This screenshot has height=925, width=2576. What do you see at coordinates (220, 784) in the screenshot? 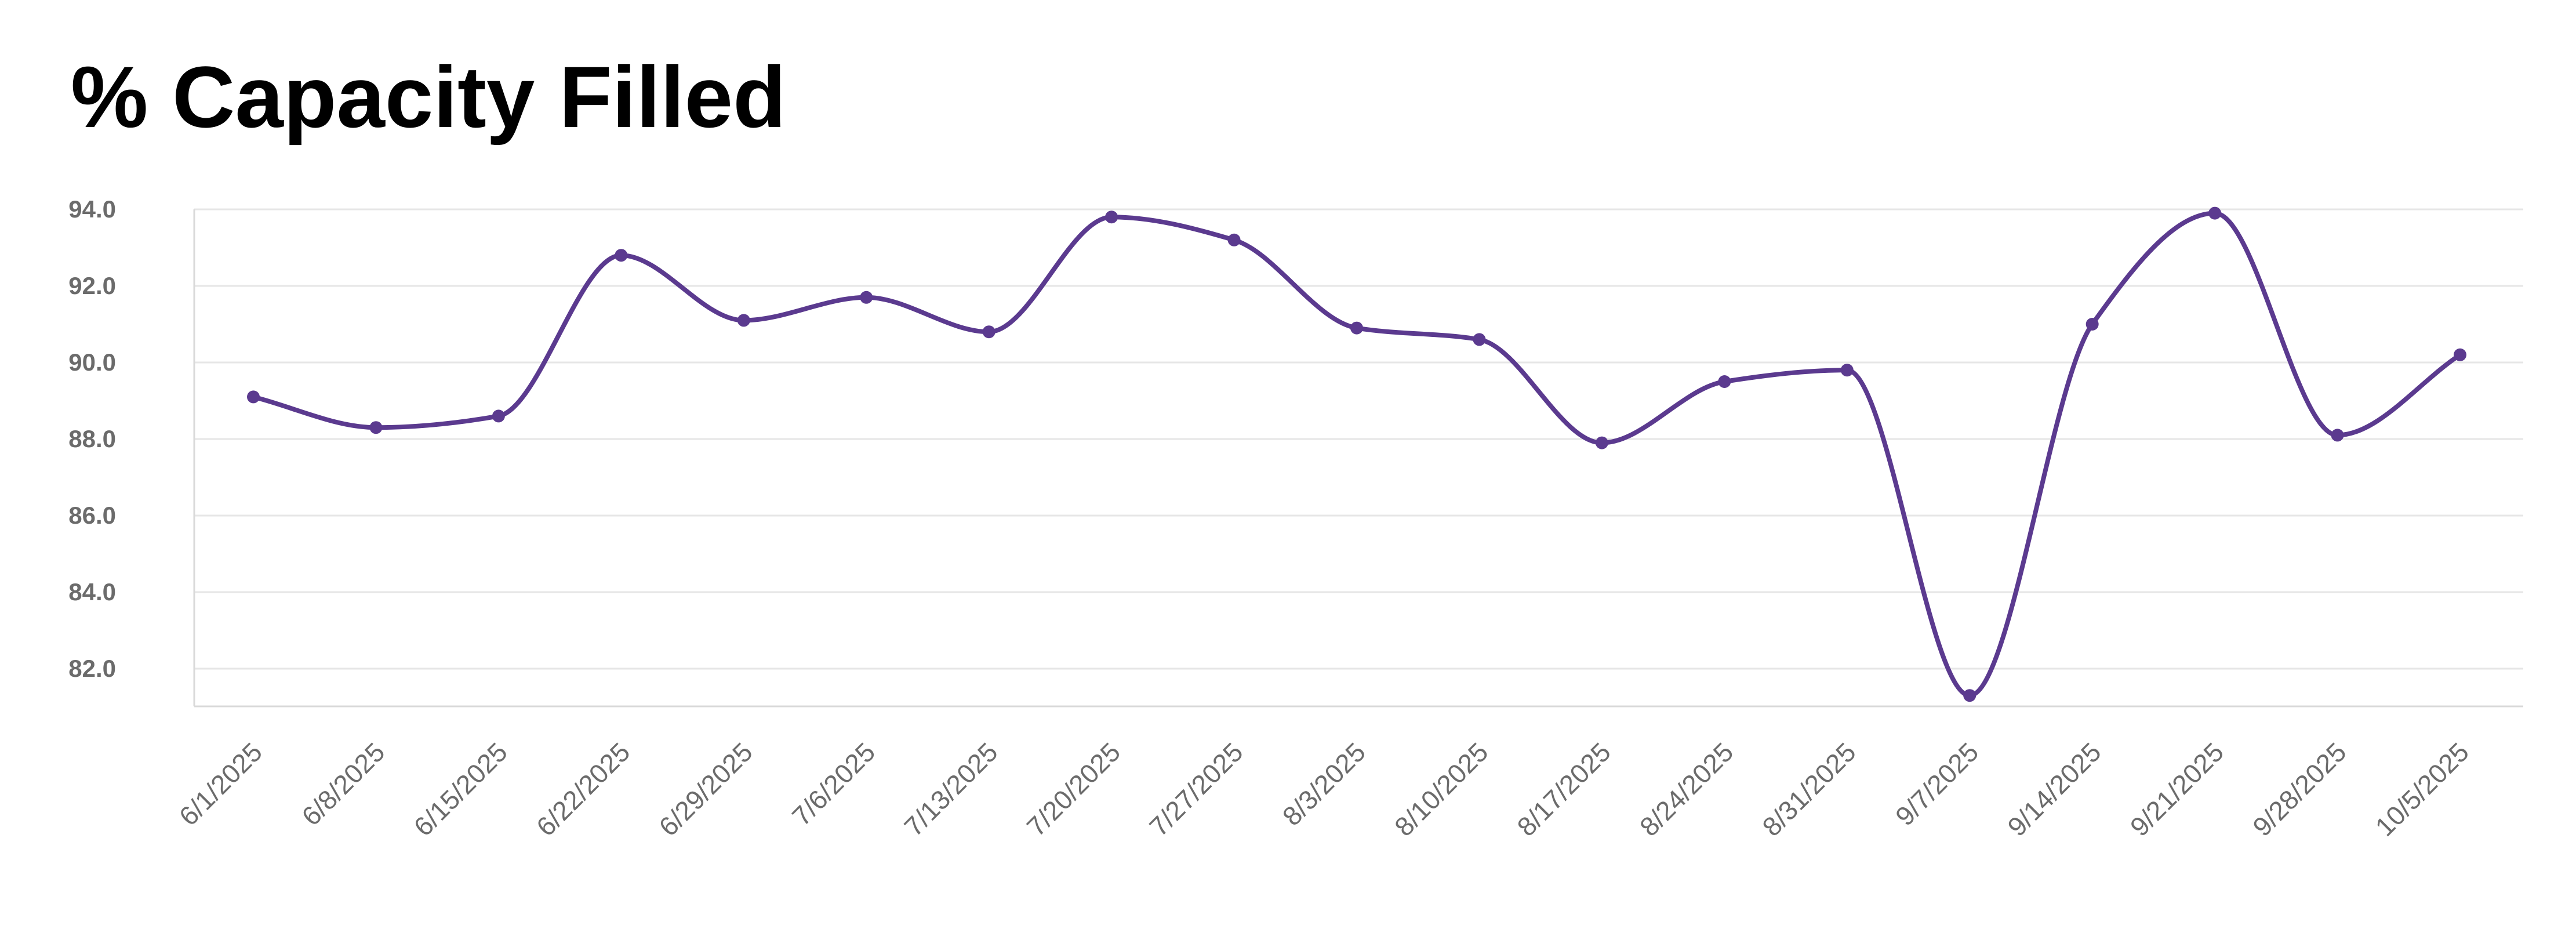
I see `x-tick-label: 6/1/2025` at bounding box center [220, 784].